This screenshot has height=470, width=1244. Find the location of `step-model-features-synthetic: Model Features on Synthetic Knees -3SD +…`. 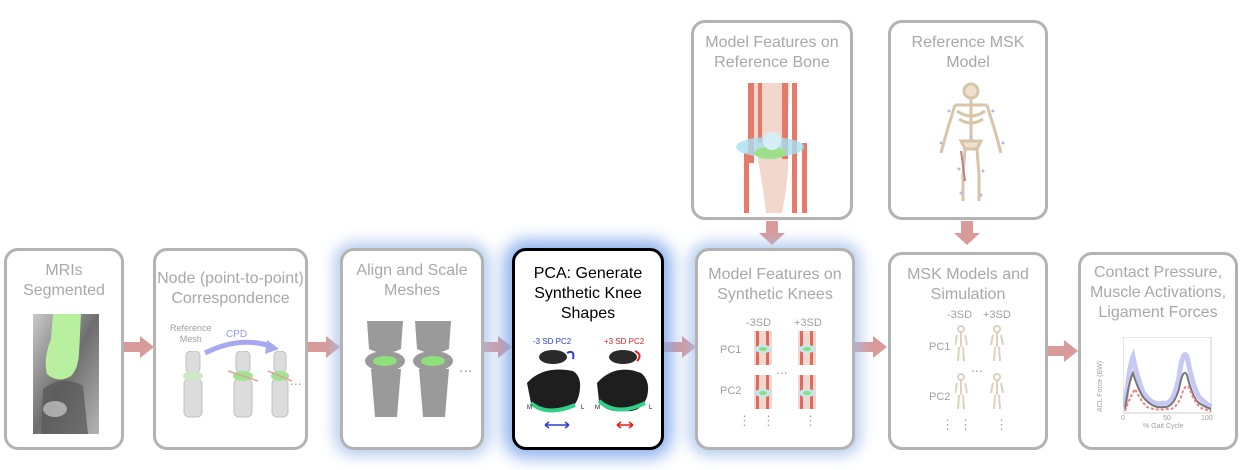

step-model-features-synthetic: Model Features on Synthetic Knees -3SD +… is located at coordinates (775, 349).